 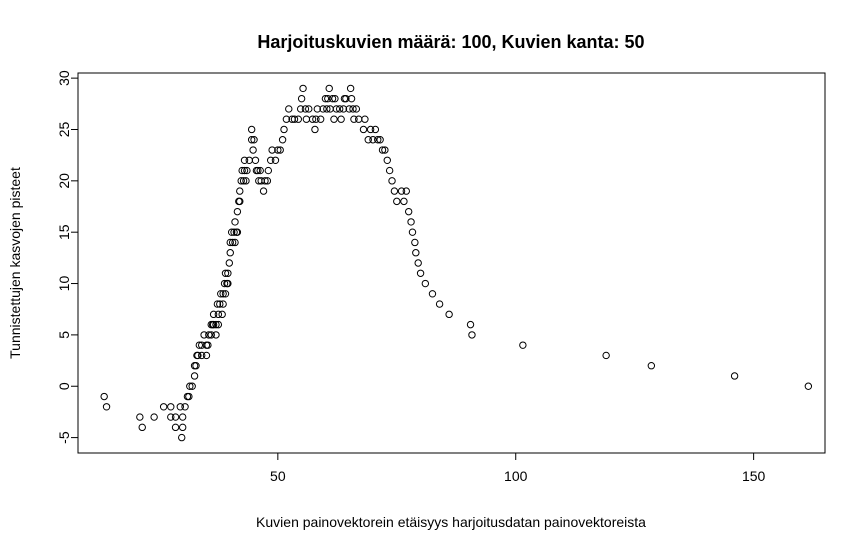 What do you see at coordinates (64, 129) in the screenshot?
I see `y-tick-label: 25` at bounding box center [64, 129].